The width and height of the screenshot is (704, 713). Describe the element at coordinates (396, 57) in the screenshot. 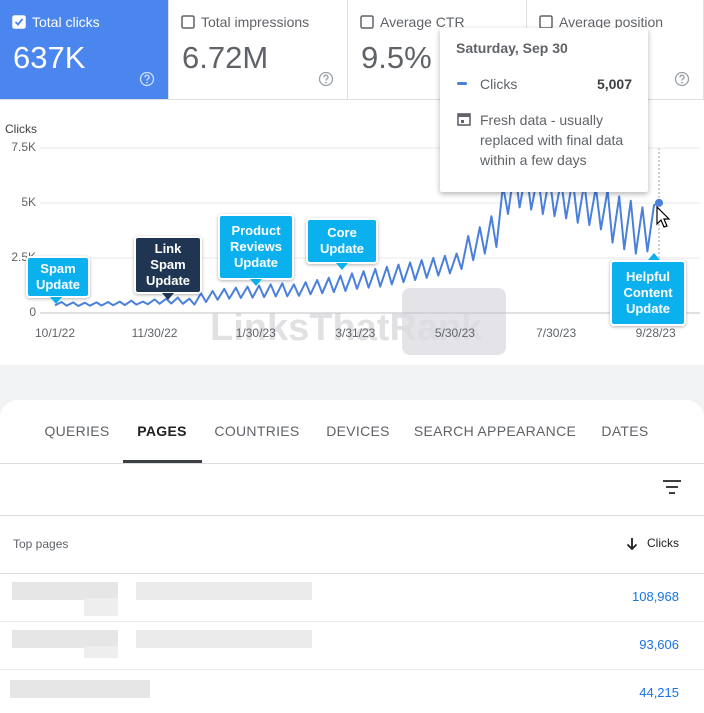

I see `metric-value: 9.5%` at that location.